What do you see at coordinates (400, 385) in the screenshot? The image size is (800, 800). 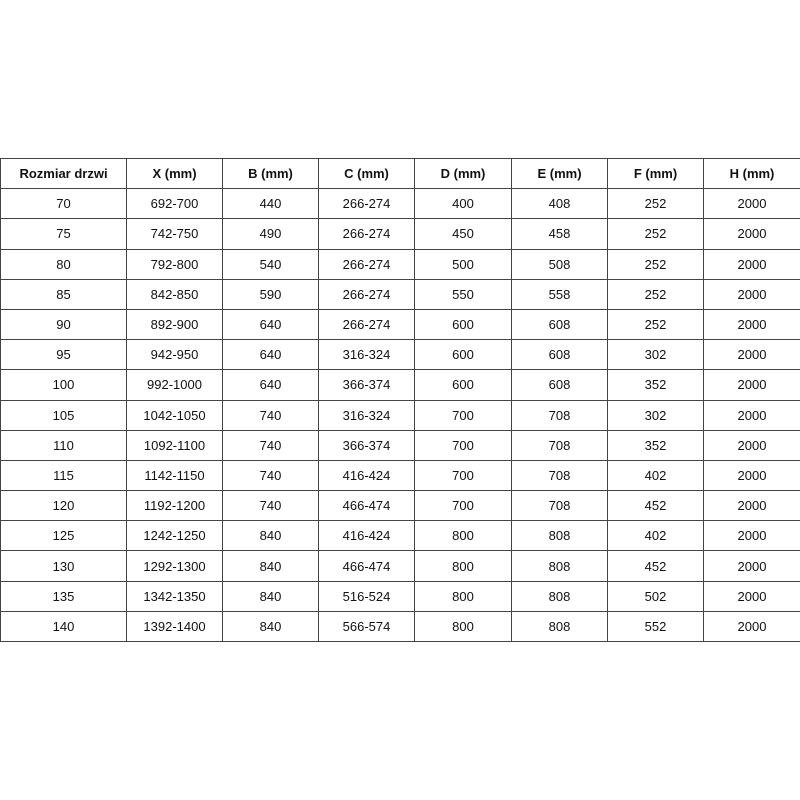 I see `table-row: 100 992-1000 640 366-374 600 608 352 2000` at bounding box center [400, 385].